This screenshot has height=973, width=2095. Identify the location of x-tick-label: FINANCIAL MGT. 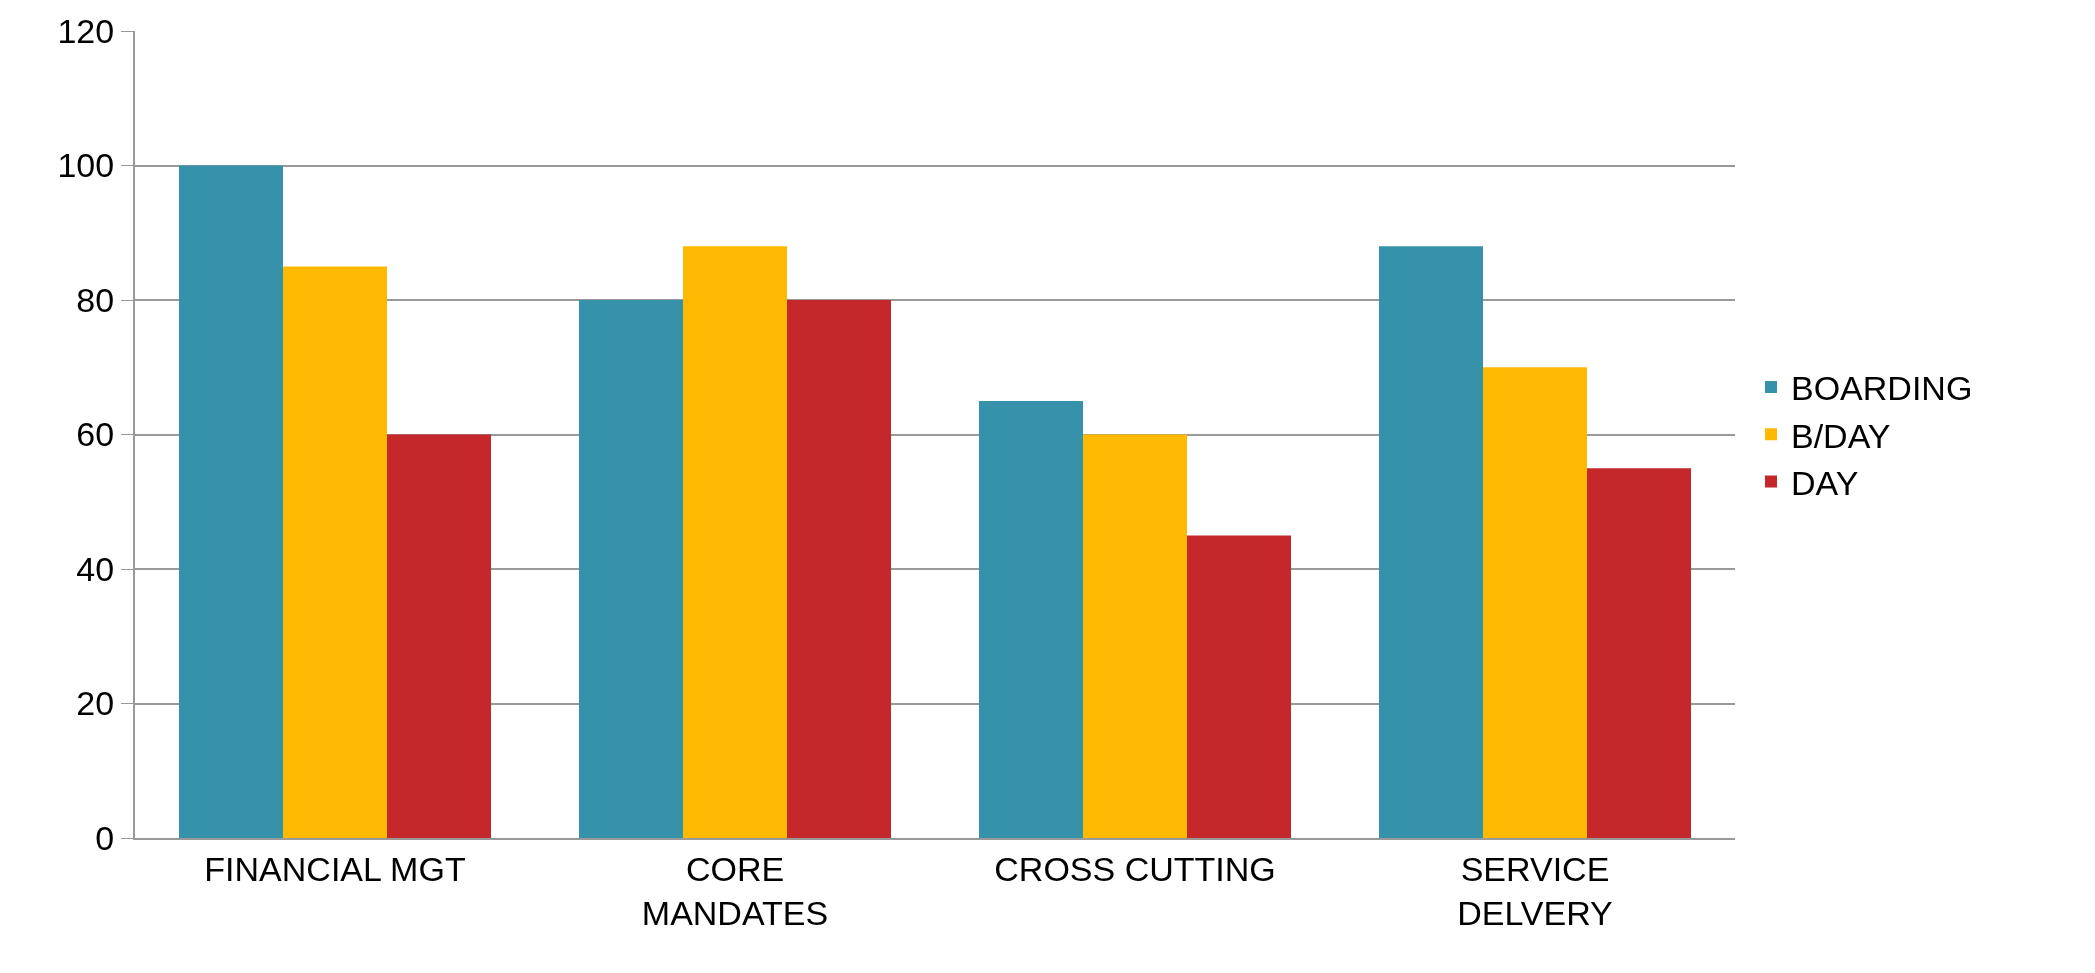
(335, 868).